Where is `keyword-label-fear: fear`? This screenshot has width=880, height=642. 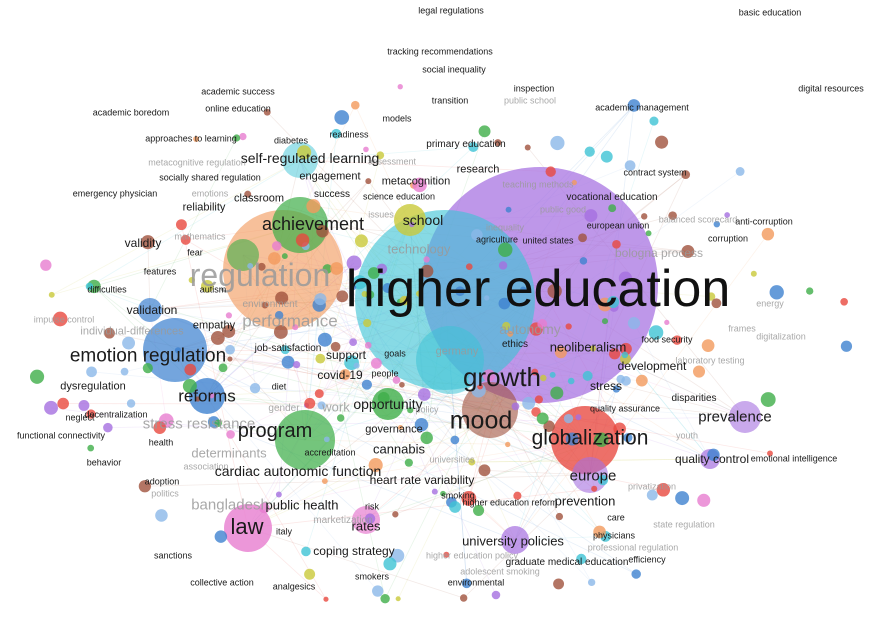 keyword-label-fear: fear is located at coordinates (195, 252).